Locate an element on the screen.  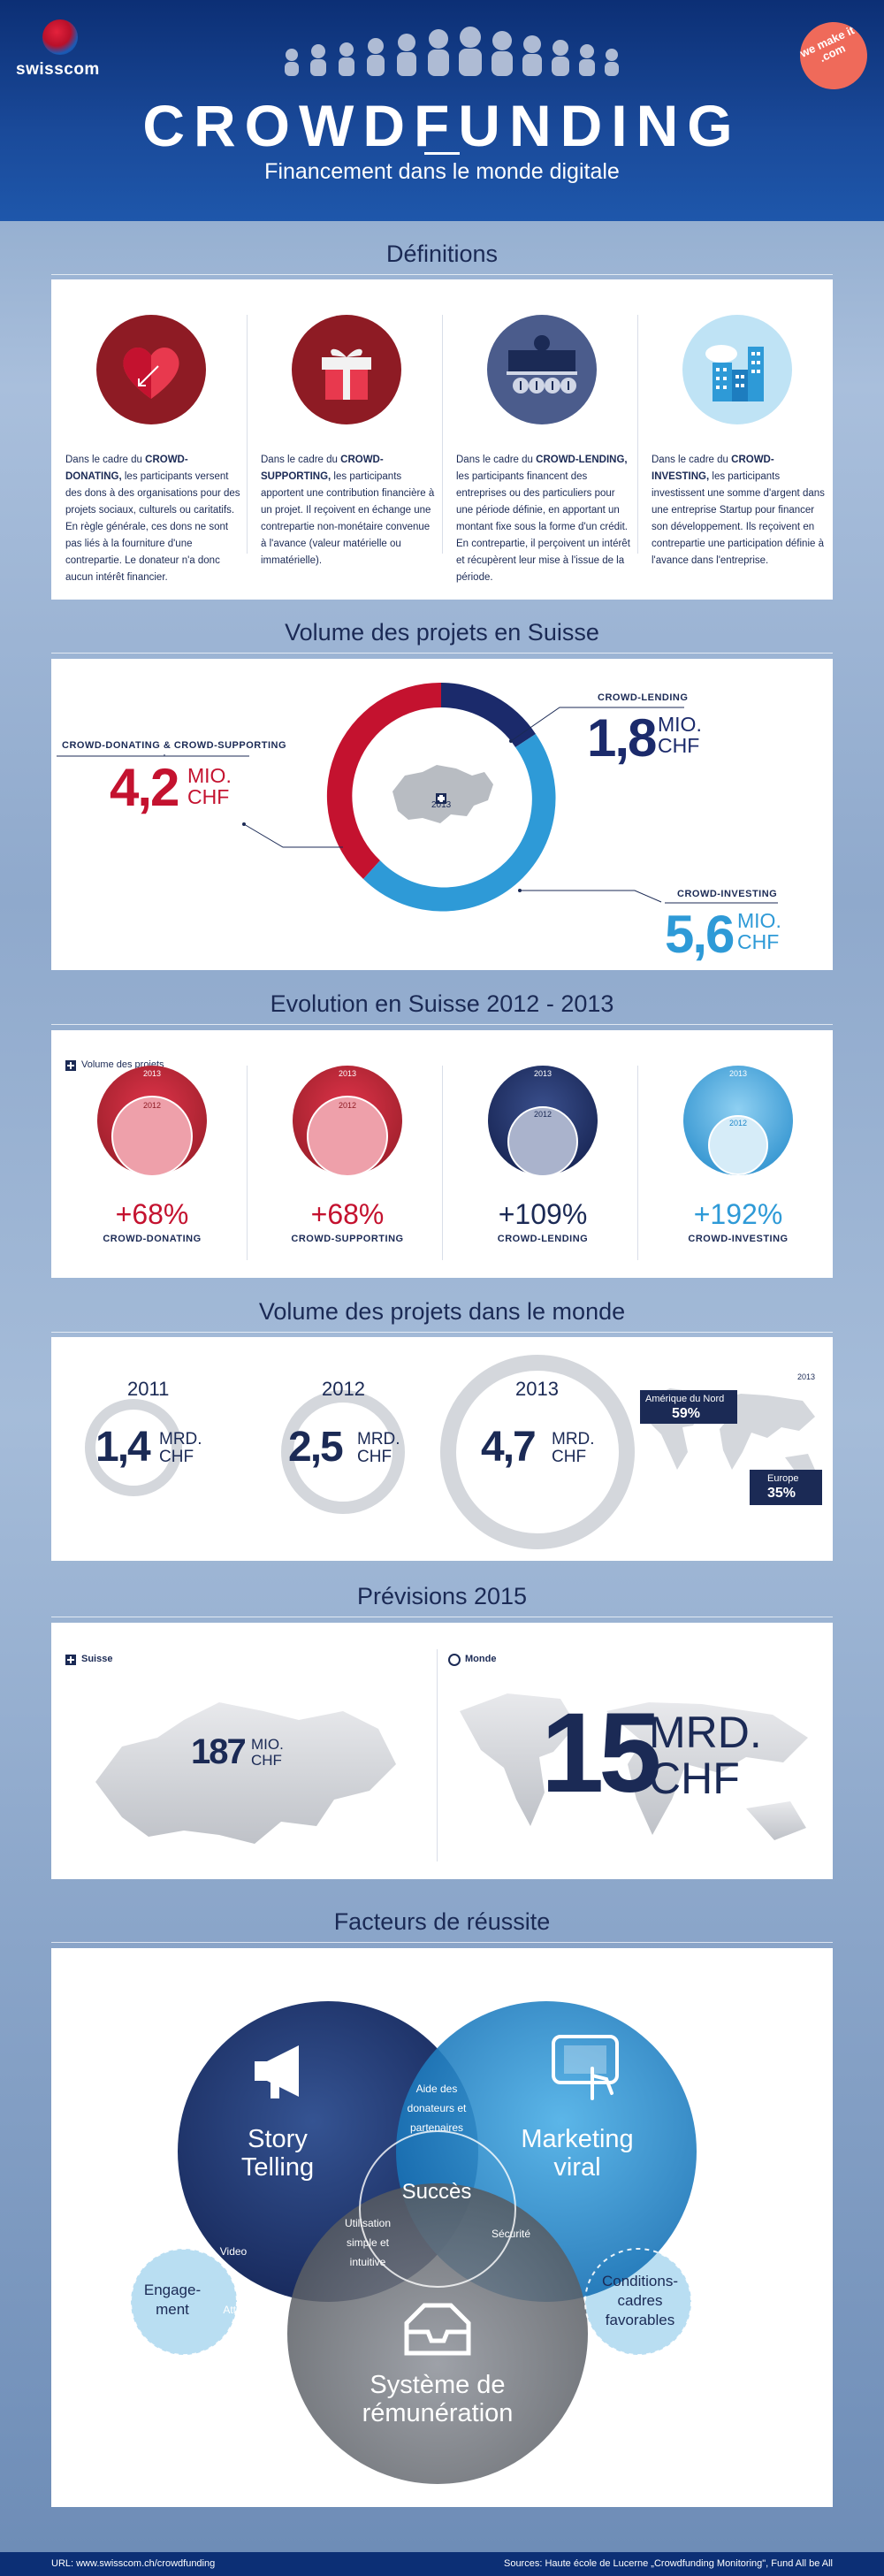
systeme-circle is located at coordinates (437, 2334).